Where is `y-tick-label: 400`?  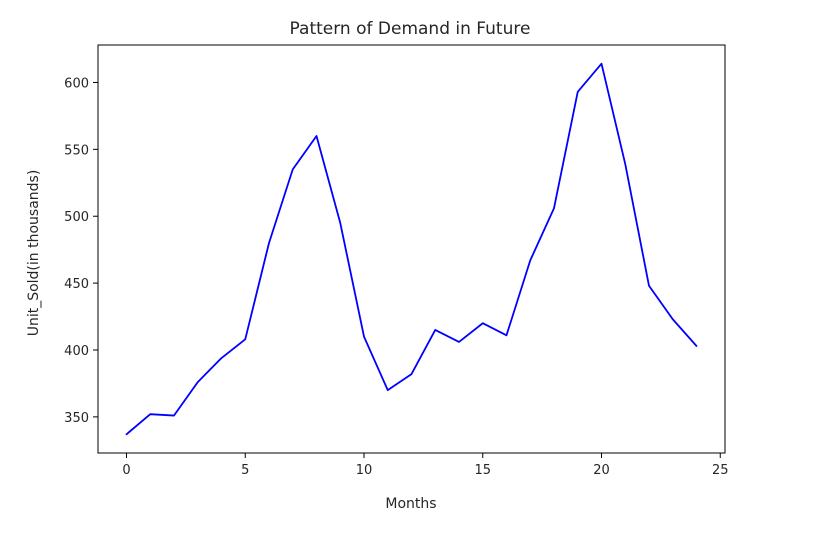
y-tick-label: 400 is located at coordinates (76, 351).